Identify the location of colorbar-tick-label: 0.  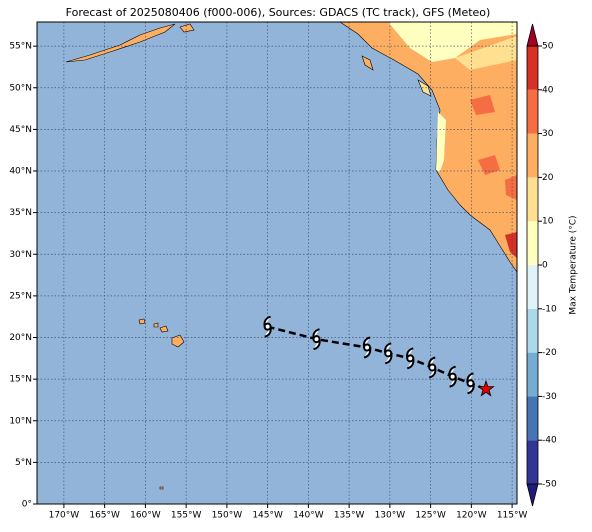
(545, 266).